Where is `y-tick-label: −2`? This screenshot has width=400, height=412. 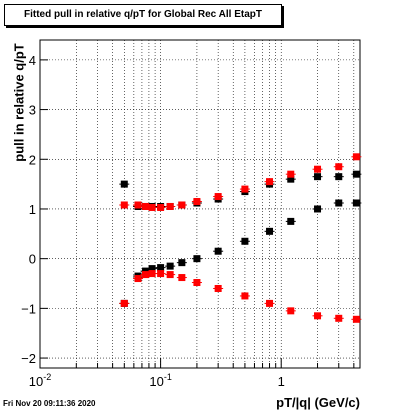 y-tick-label: −2 is located at coordinates (28, 358).